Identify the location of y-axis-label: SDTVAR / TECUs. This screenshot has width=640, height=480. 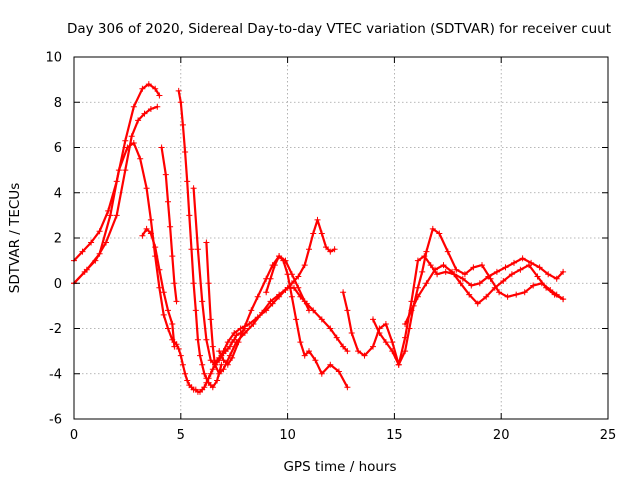
(15, 238).